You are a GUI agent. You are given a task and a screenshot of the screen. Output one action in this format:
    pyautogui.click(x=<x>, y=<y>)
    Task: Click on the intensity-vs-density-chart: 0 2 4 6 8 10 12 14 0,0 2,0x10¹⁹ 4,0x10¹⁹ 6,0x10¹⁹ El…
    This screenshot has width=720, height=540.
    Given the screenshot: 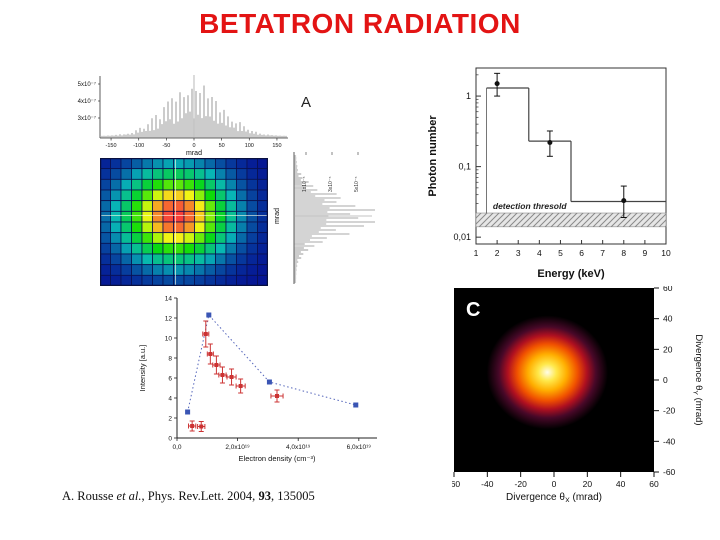 What is the action you would take?
    pyautogui.click(x=257, y=379)
    